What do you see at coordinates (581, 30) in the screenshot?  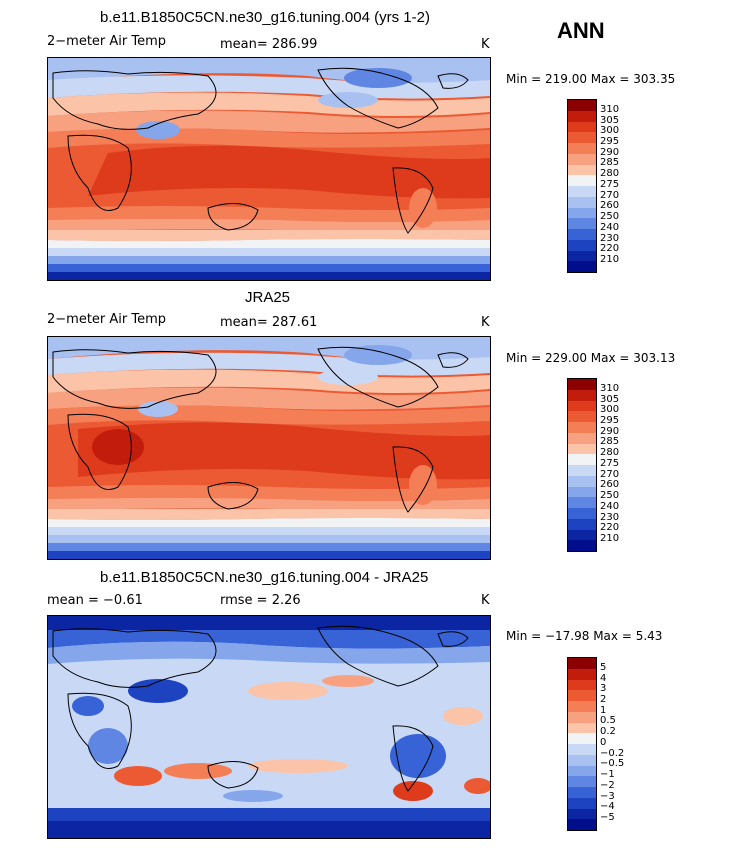 I see `season-label: ANN` at bounding box center [581, 30].